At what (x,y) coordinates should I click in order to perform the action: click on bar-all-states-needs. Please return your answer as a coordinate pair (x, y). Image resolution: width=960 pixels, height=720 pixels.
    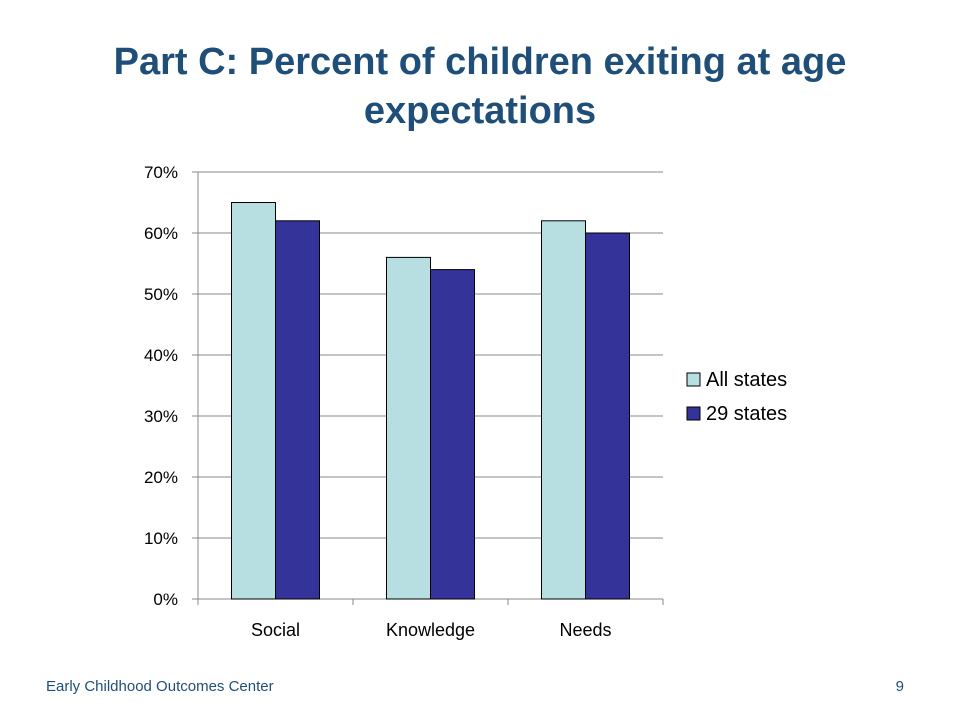
    Looking at the image, I should click on (563, 410).